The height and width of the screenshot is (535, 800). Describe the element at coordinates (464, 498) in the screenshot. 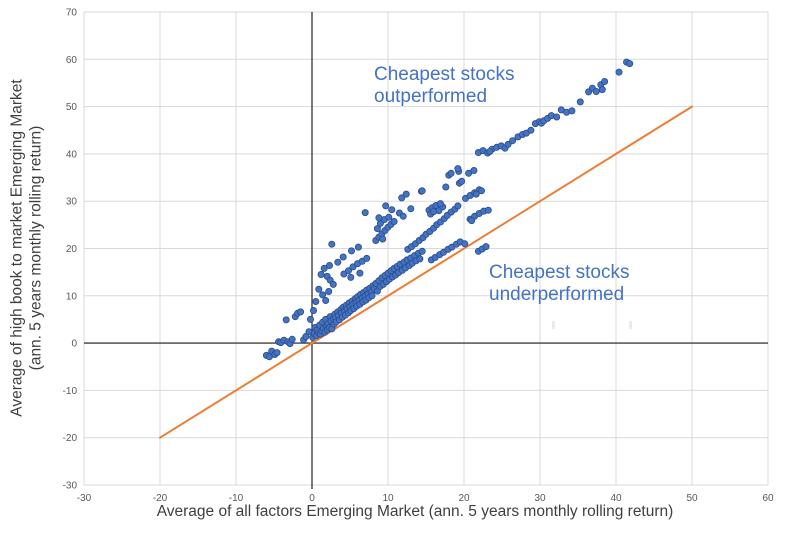

I see `x-tick-label: 20` at that location.